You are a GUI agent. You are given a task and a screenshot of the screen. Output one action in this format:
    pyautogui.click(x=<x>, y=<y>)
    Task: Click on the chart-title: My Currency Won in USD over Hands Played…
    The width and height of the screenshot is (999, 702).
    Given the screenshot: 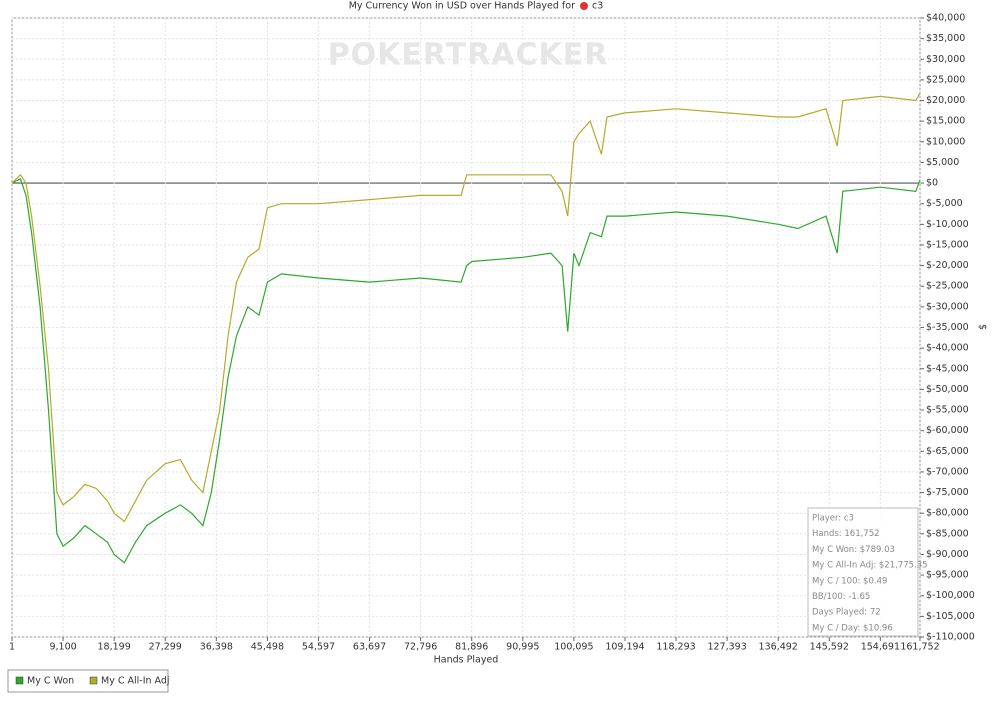 What is the action you would take?
    pyautogui.click(x=462, y=6)
    